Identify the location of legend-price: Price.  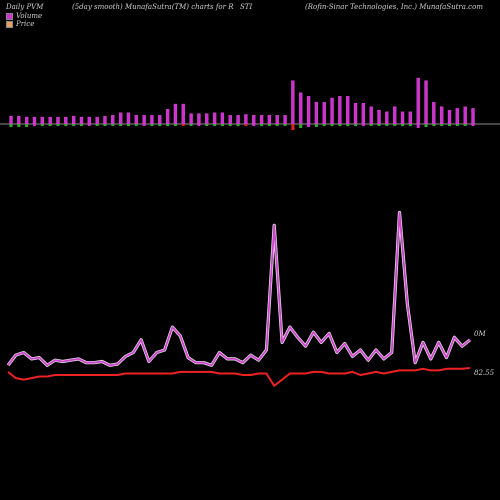
(20, 24).